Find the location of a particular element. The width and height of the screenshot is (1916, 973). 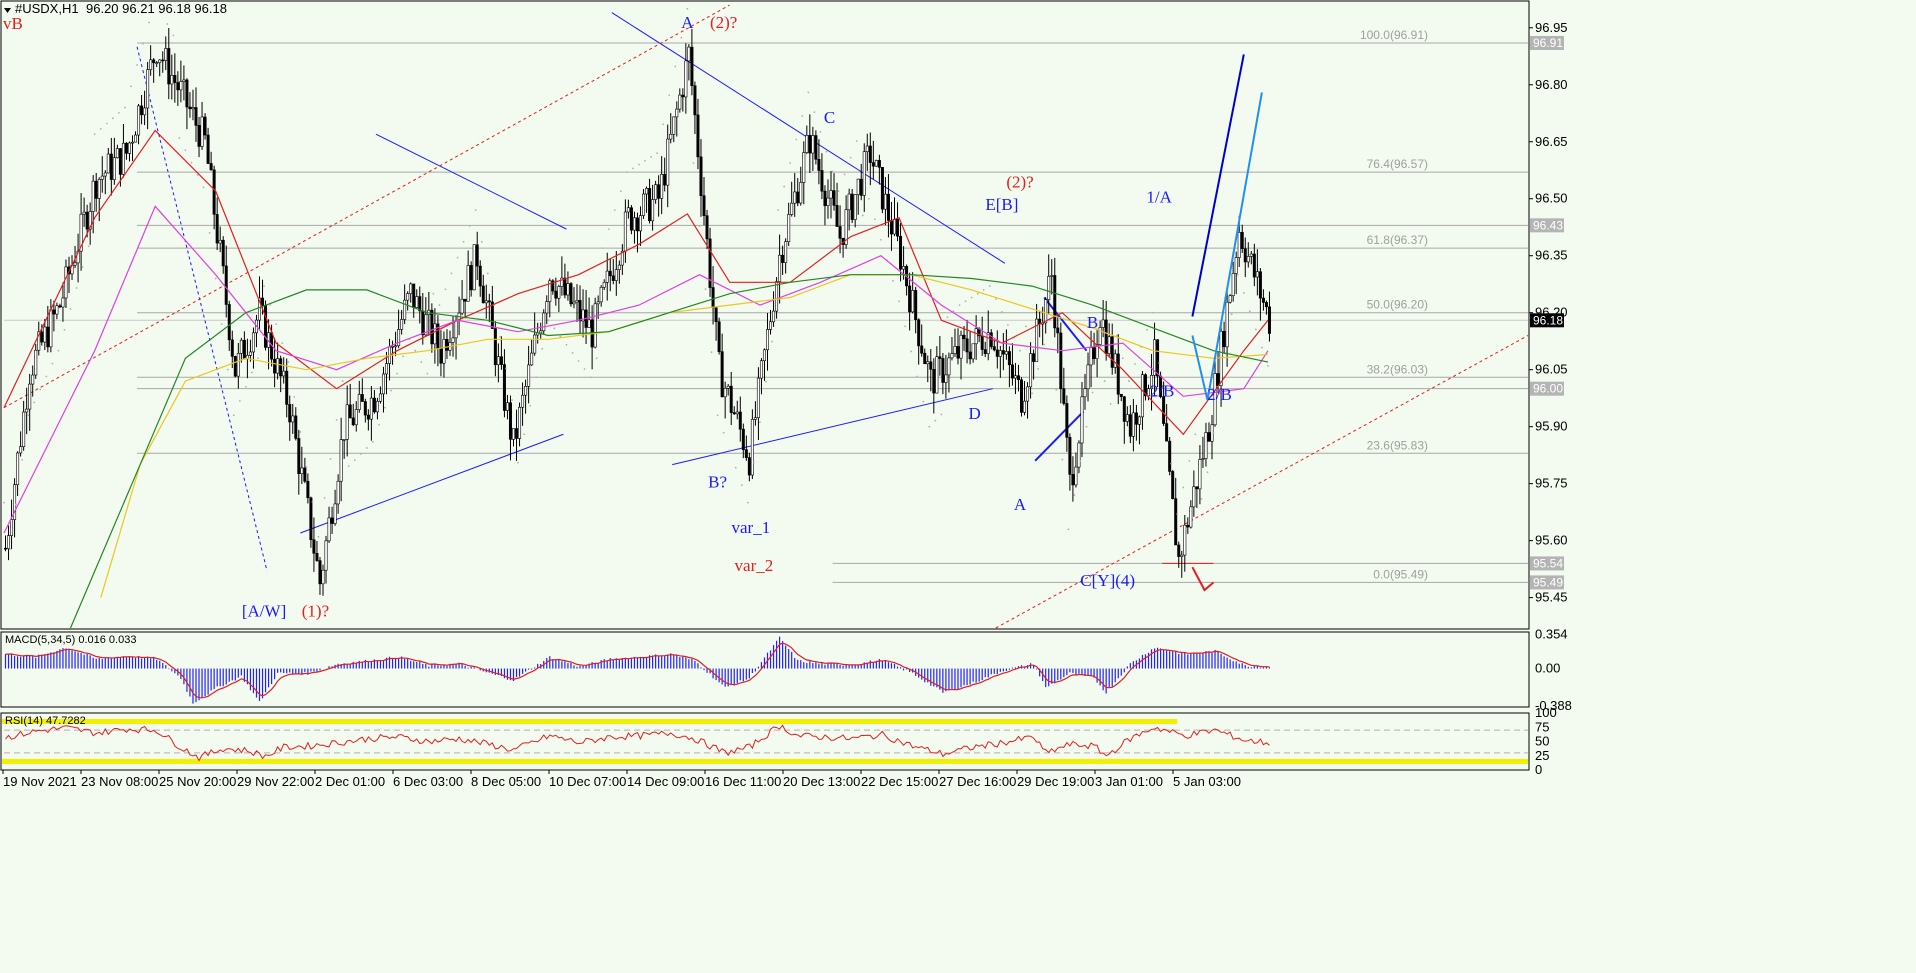

collapse-arrow-icon is located at coordinates (7, 10).